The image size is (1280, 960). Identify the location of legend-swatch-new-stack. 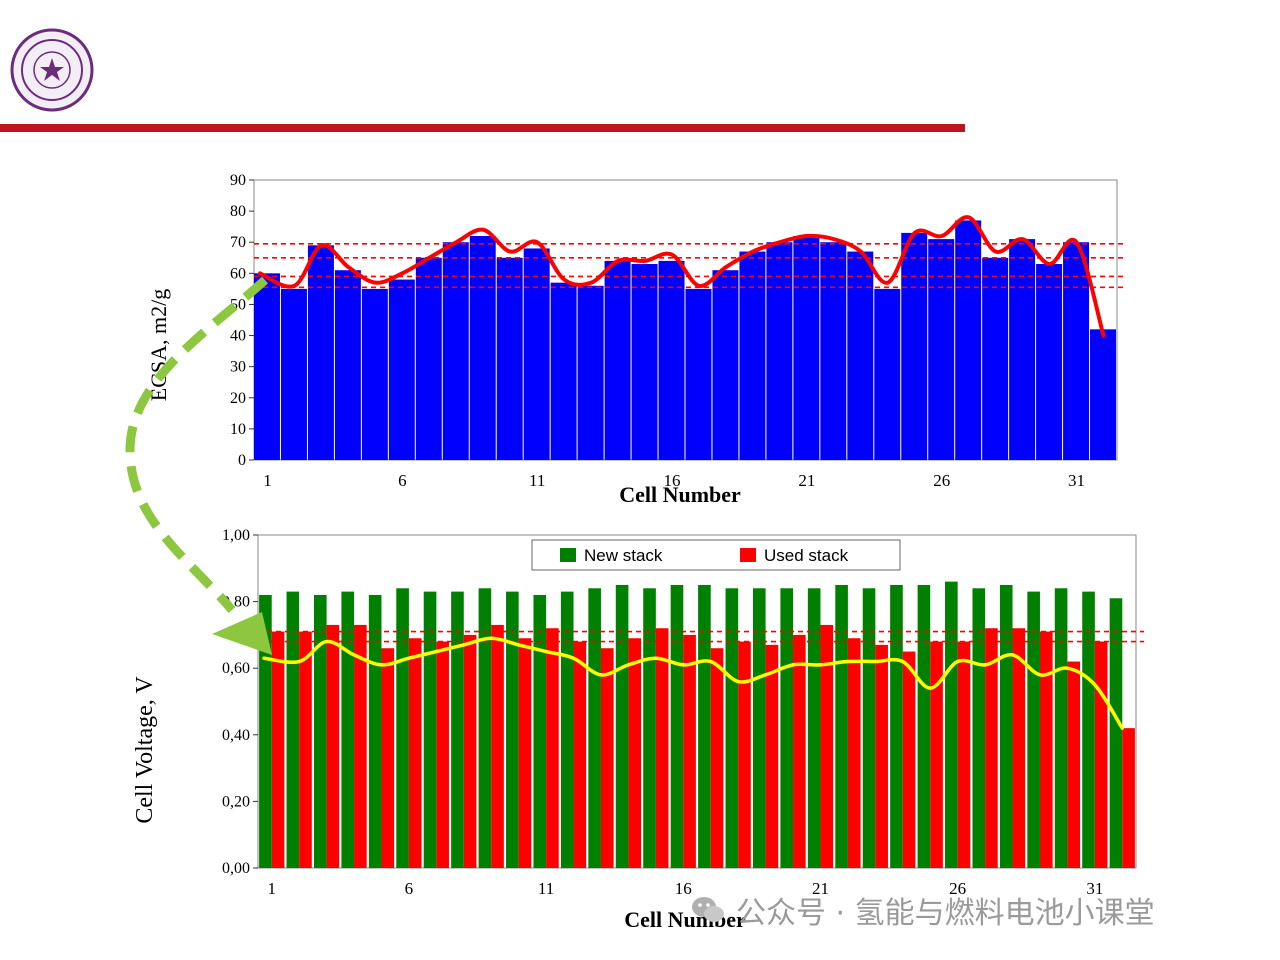
(568, 555).